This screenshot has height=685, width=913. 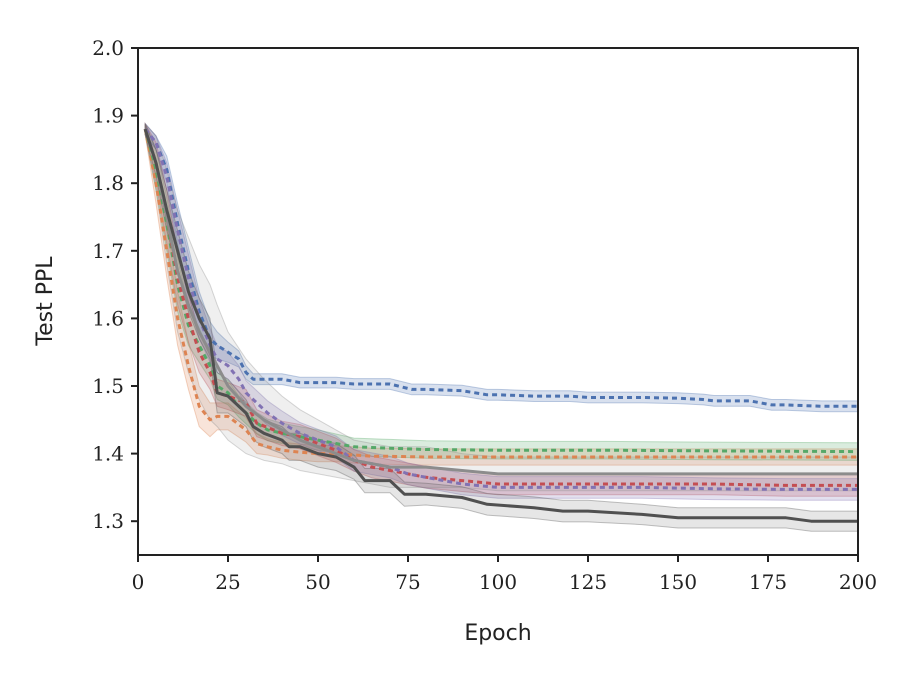 I want to click on x-tick-label: 175, so click(x=768, y=582).